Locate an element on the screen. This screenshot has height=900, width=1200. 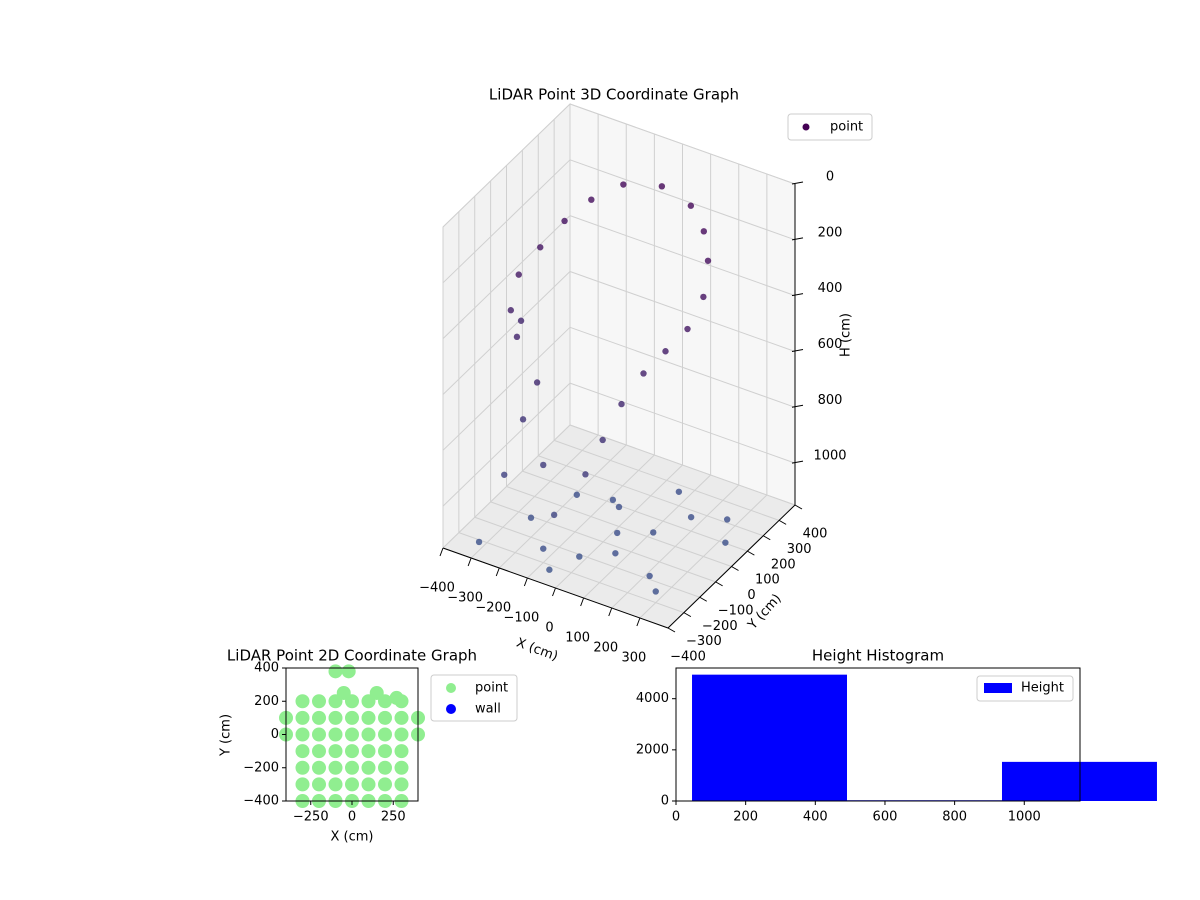
x-tick-label: 250 is located at coordinates (393, 817).